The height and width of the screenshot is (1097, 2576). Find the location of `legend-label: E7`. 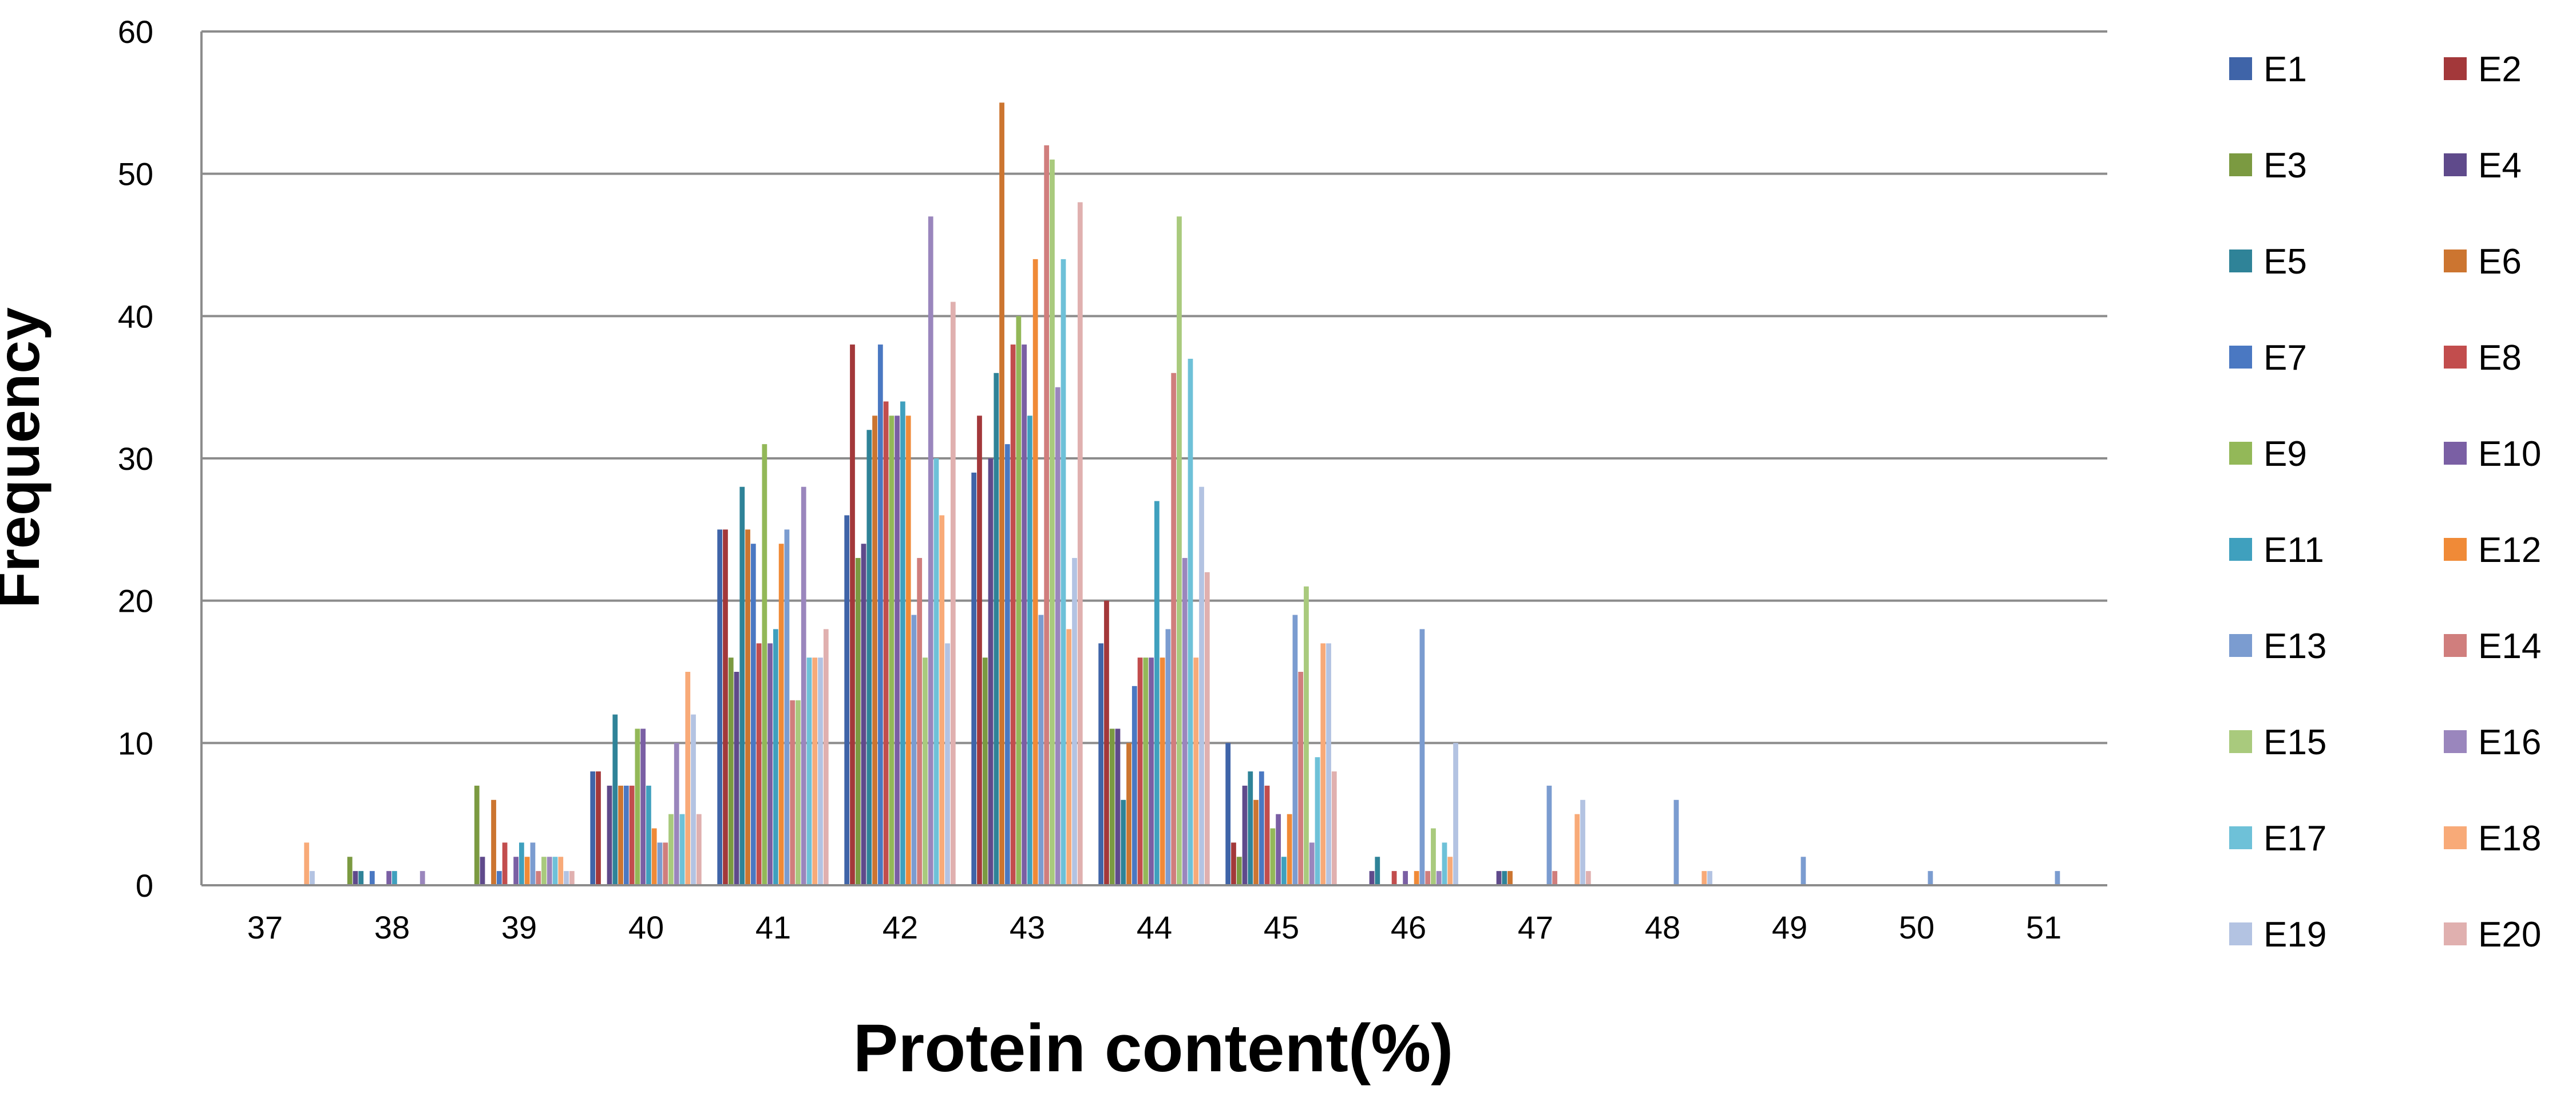

legend-label: E7 is located at coordinates (2285, 358).